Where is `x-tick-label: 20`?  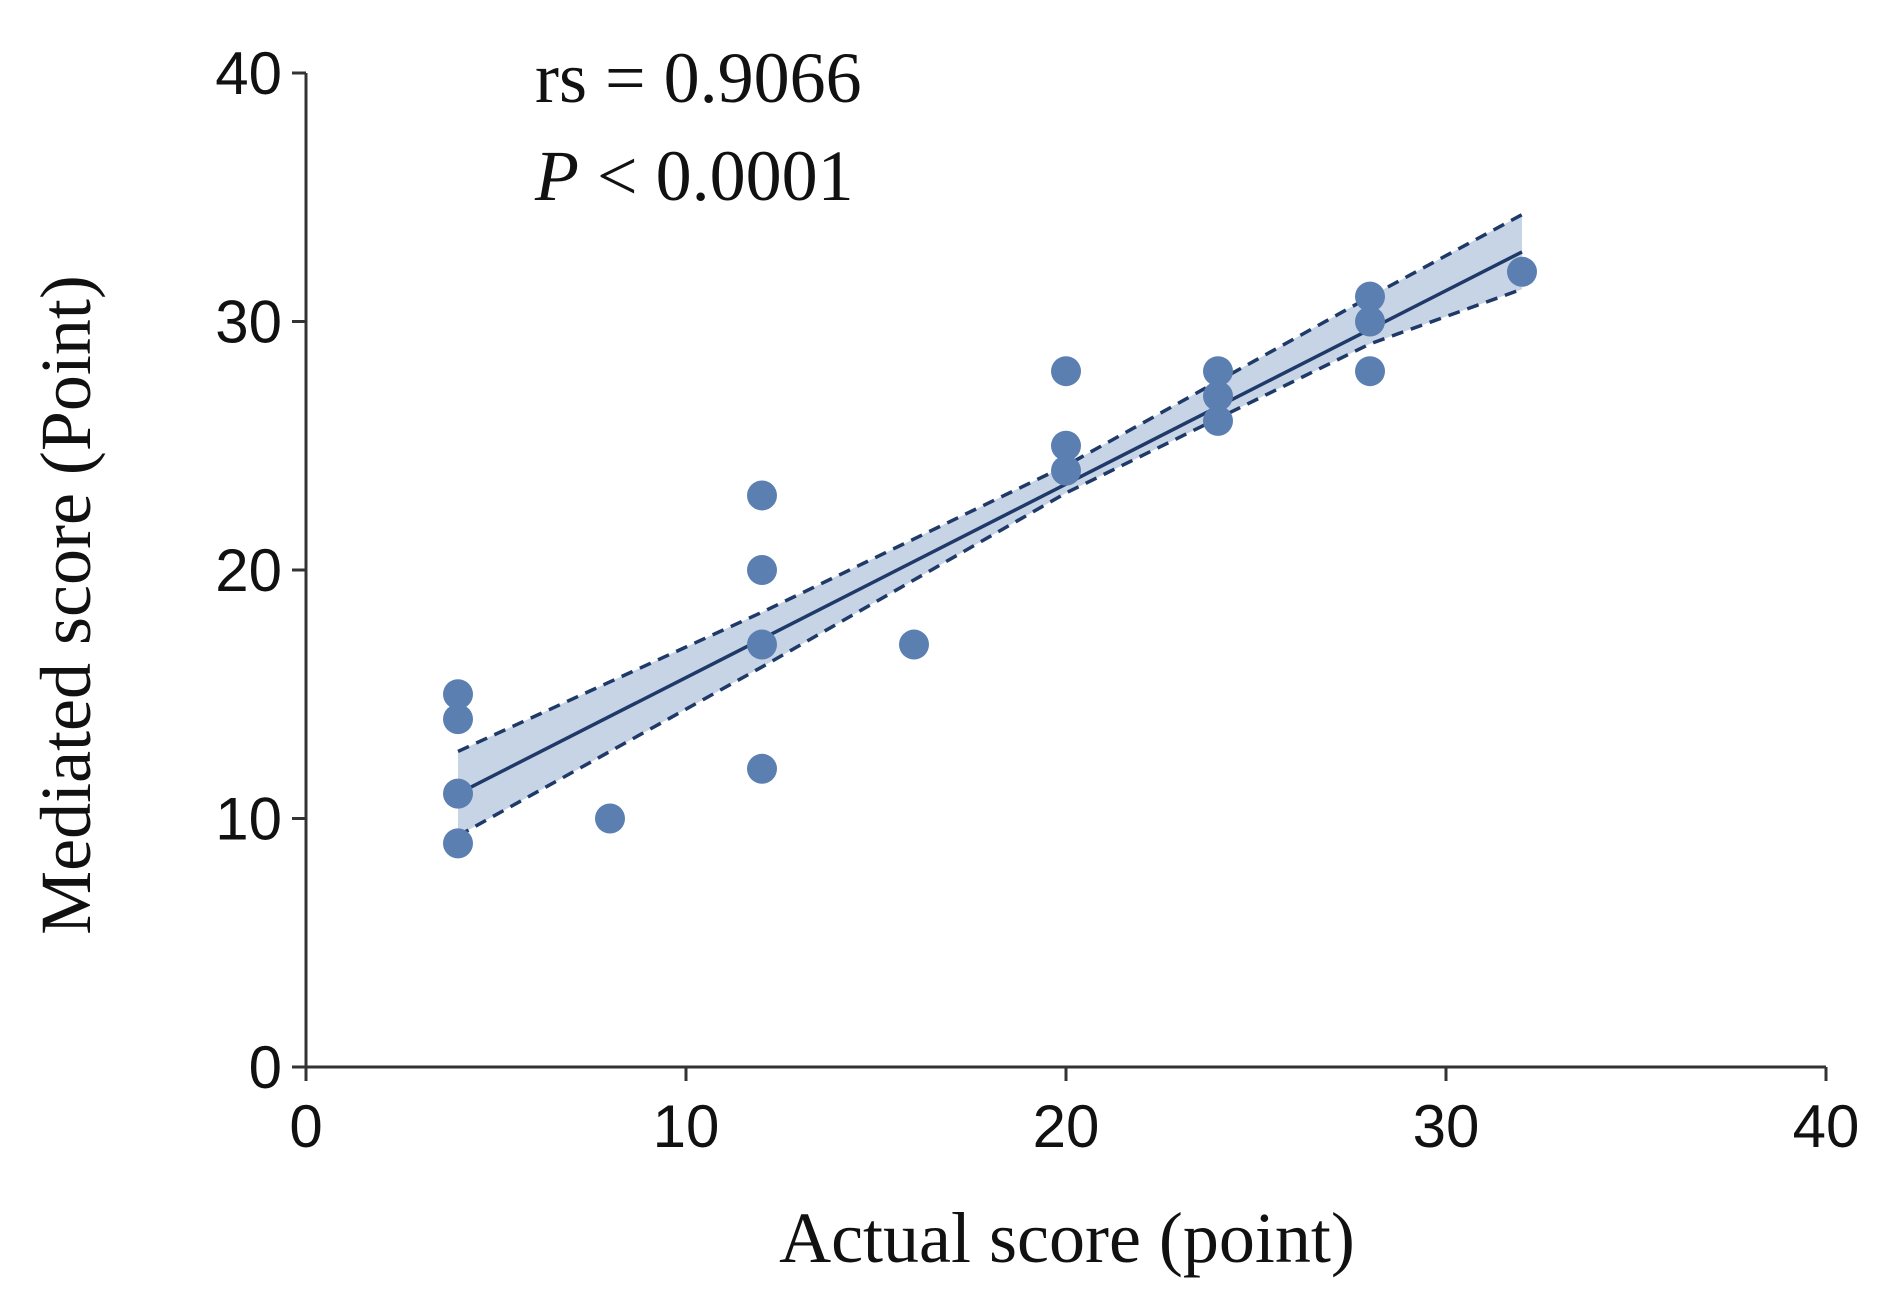
x-tick-label: 20 is located at coordinates (1066, 1126).